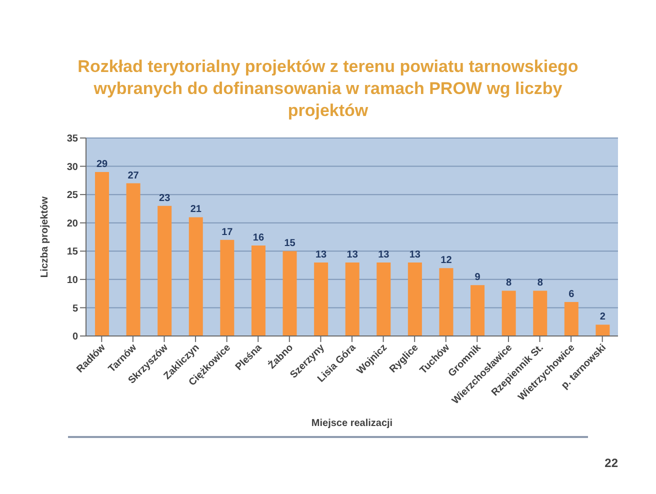 Image resolution: width=656 pixels, height=494 pixels. I want to click on data-label: 17, so click(228, 232).